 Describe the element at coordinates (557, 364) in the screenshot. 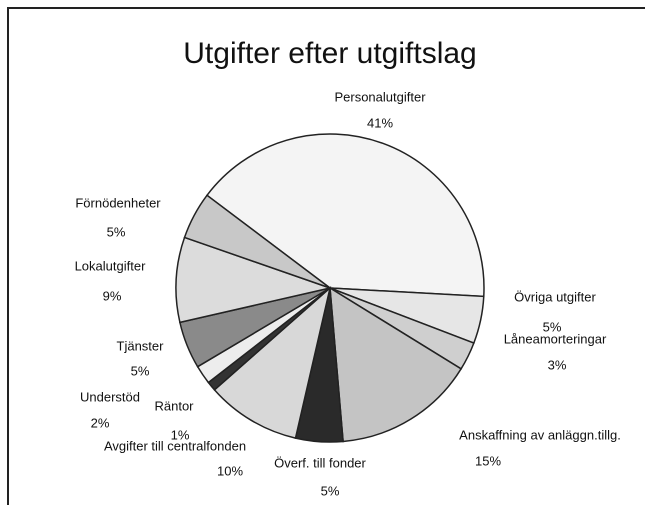

I see `slice-value-label: 3%` at that location.